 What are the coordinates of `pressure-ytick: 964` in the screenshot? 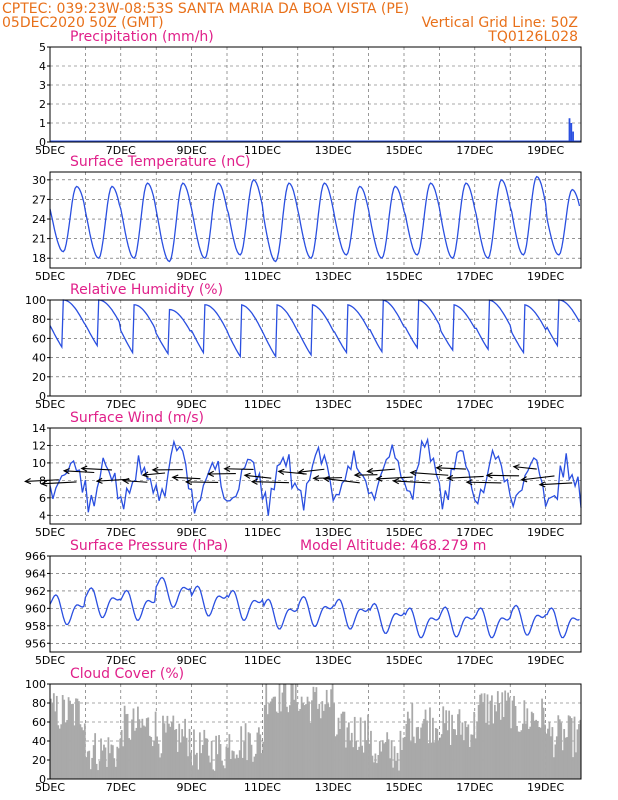 It's located at (35, 573).